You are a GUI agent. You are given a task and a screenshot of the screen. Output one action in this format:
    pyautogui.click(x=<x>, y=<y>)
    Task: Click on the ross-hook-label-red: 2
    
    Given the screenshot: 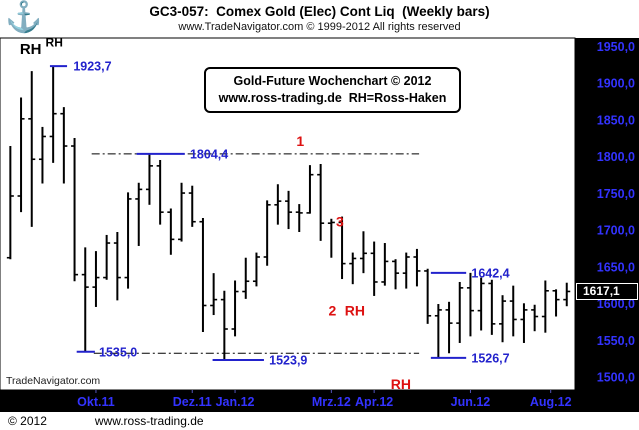 What is the action you would take?
    pyautogui.click(x=333, y=311)
    